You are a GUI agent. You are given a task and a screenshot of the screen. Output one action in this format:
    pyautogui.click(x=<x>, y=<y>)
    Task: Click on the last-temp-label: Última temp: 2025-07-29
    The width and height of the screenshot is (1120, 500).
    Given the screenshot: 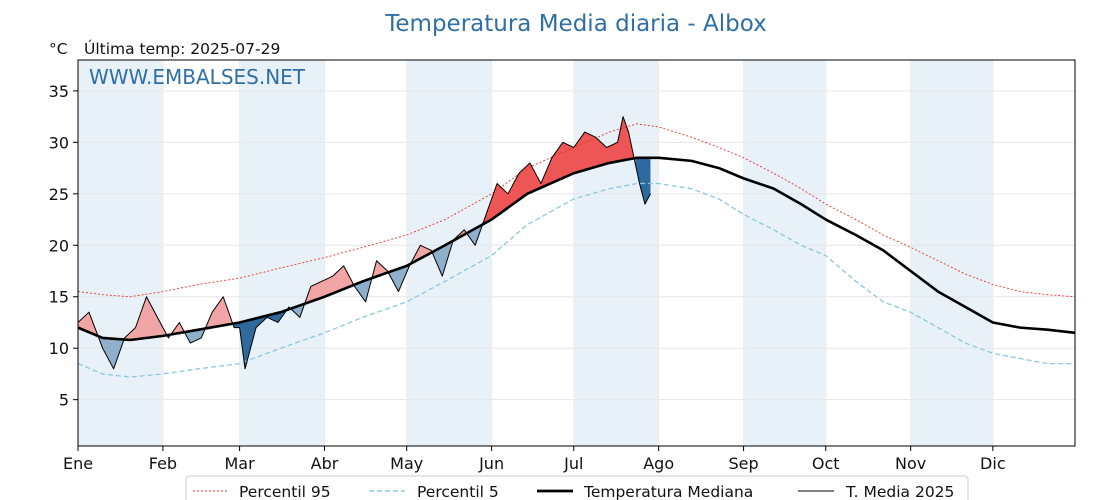 What is the action you would take?
    pyautogui.click(x=182, y=48)
    